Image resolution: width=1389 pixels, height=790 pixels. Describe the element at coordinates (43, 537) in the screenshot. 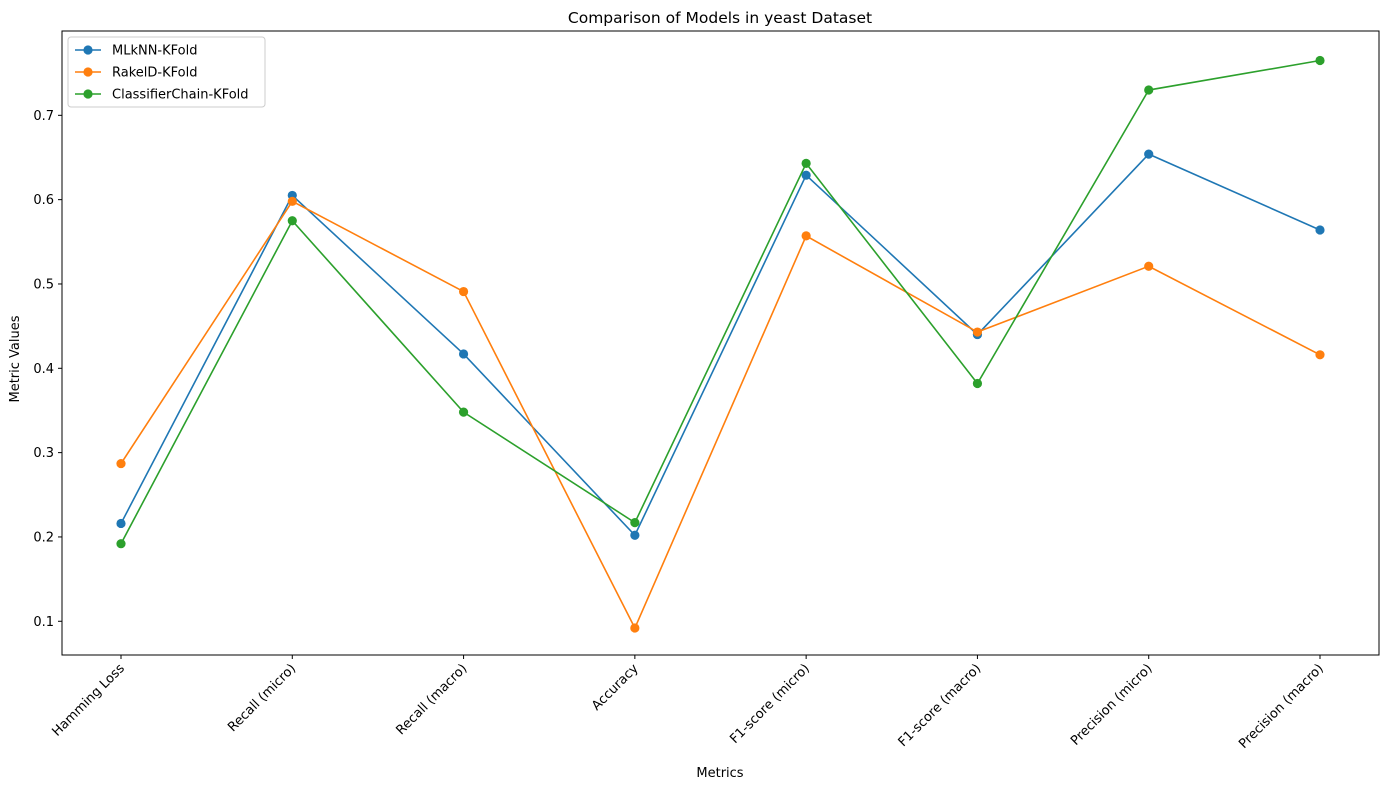

I see `y-tick-label: 0.2` at that location.